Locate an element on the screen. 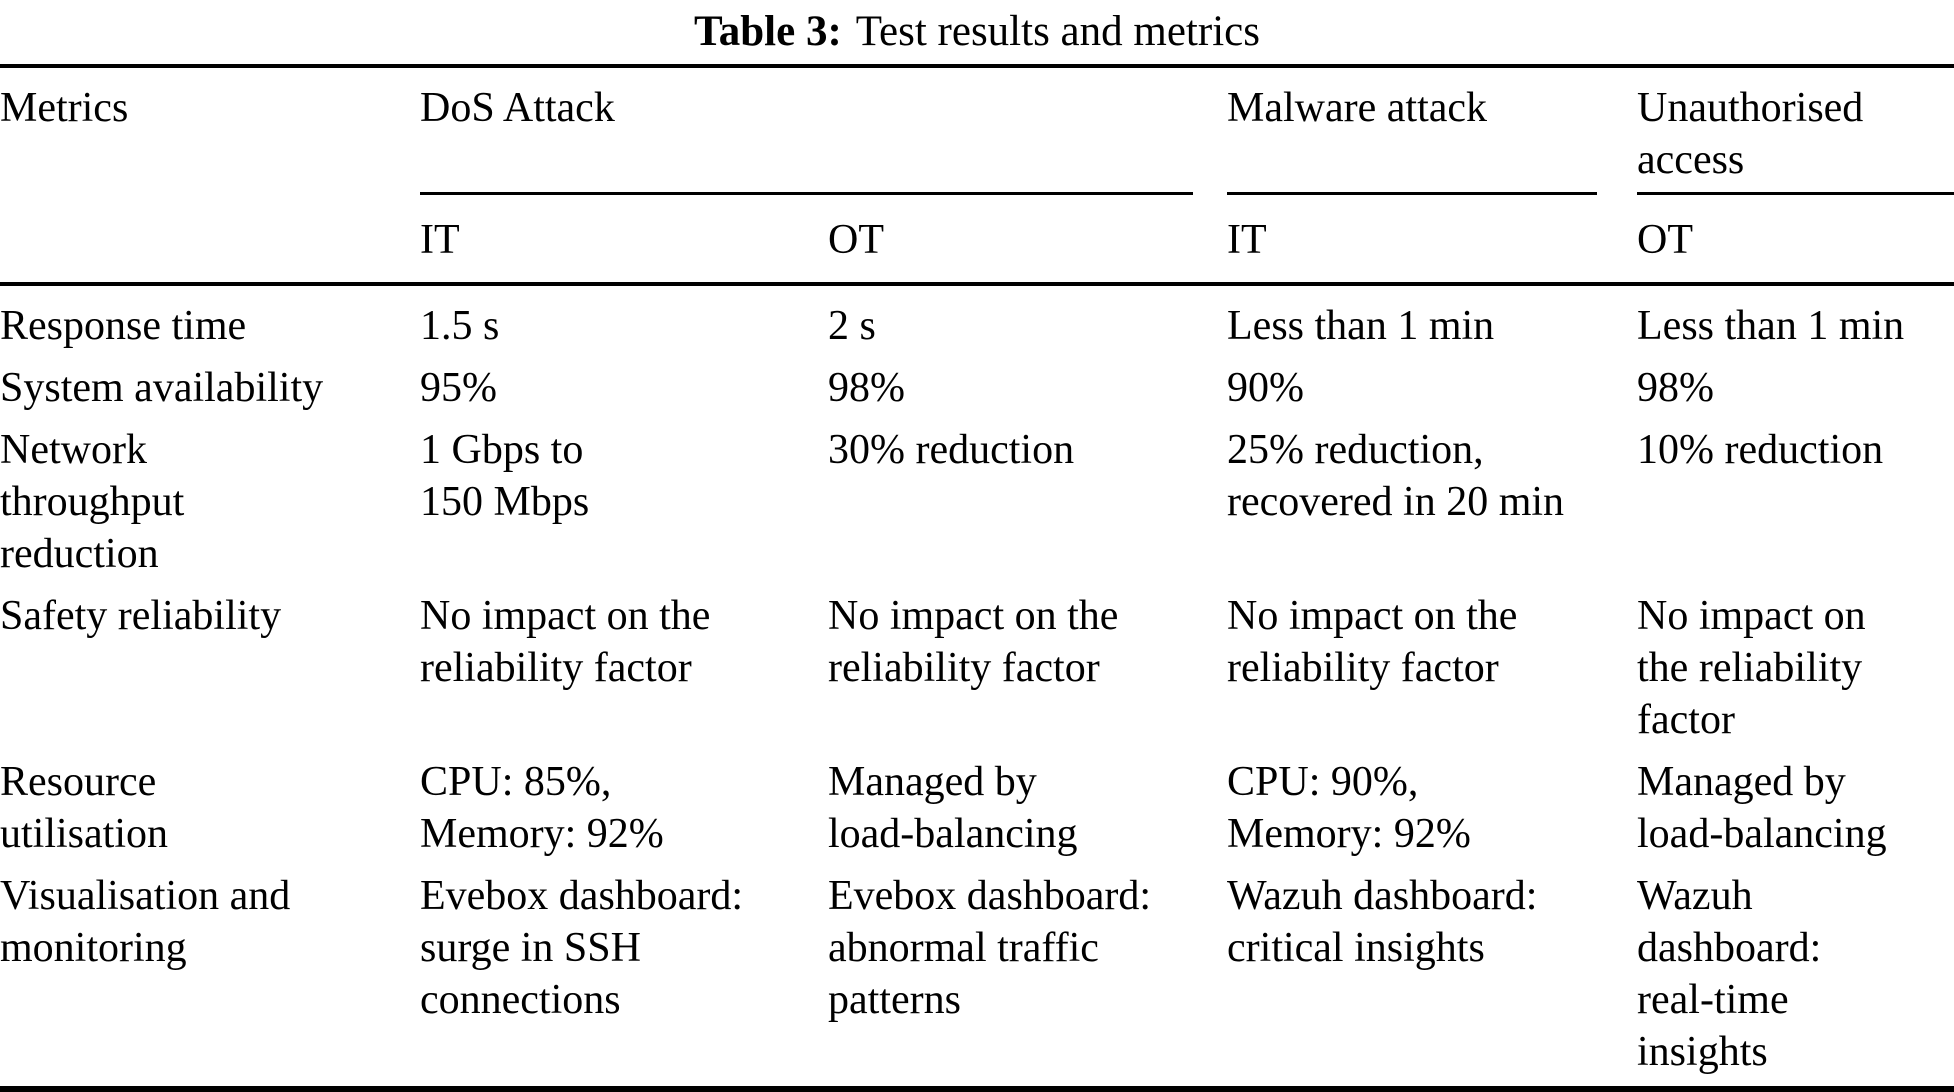  group-header-dos-attack: DoS Attack is located at coordinates (517, 108).